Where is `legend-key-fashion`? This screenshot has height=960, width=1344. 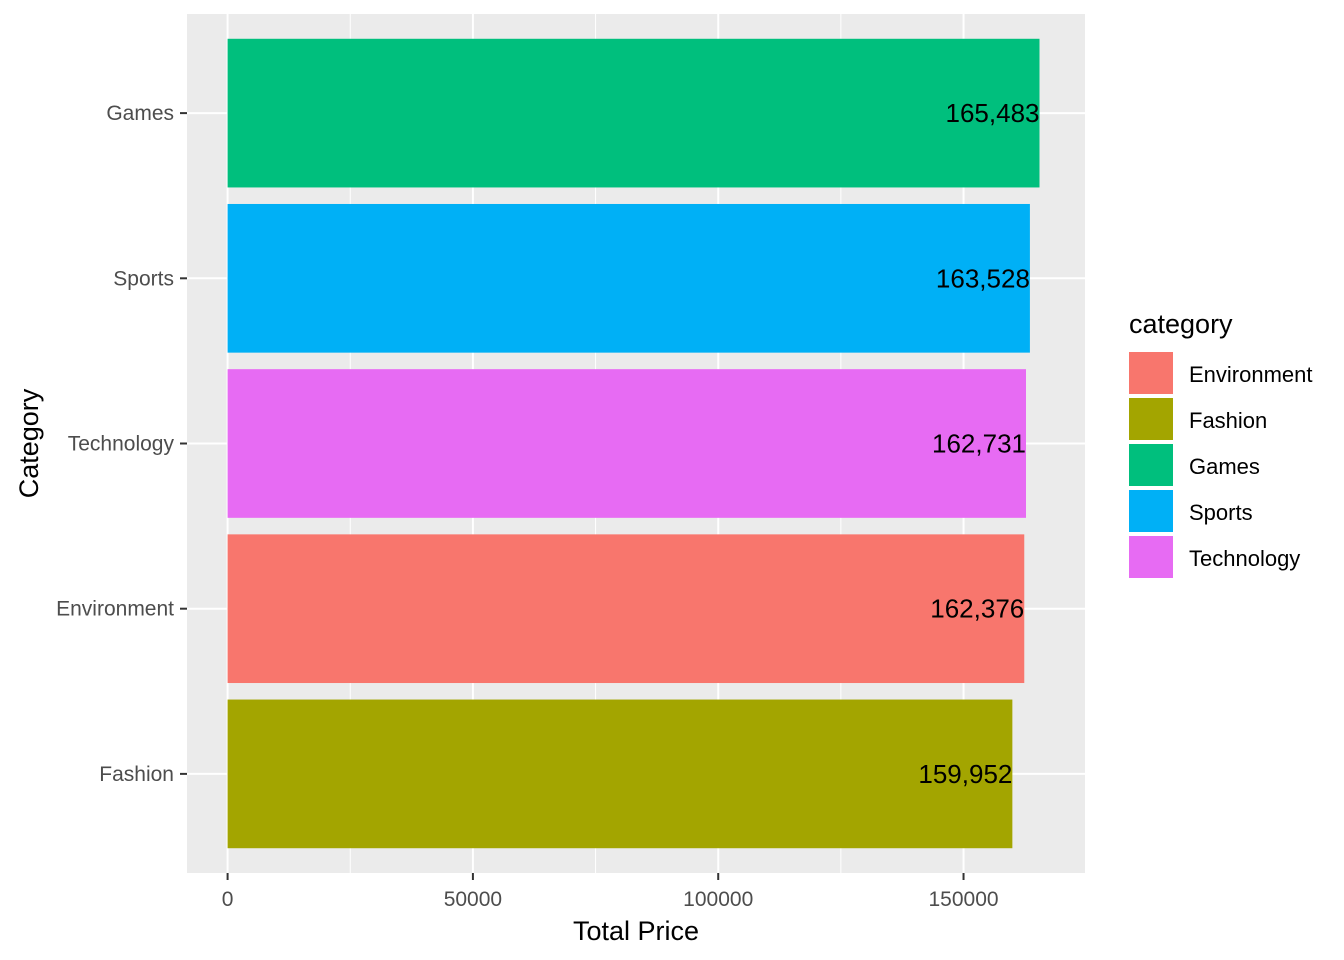 legend-key-fashion is located at coordinates (1151, 419).